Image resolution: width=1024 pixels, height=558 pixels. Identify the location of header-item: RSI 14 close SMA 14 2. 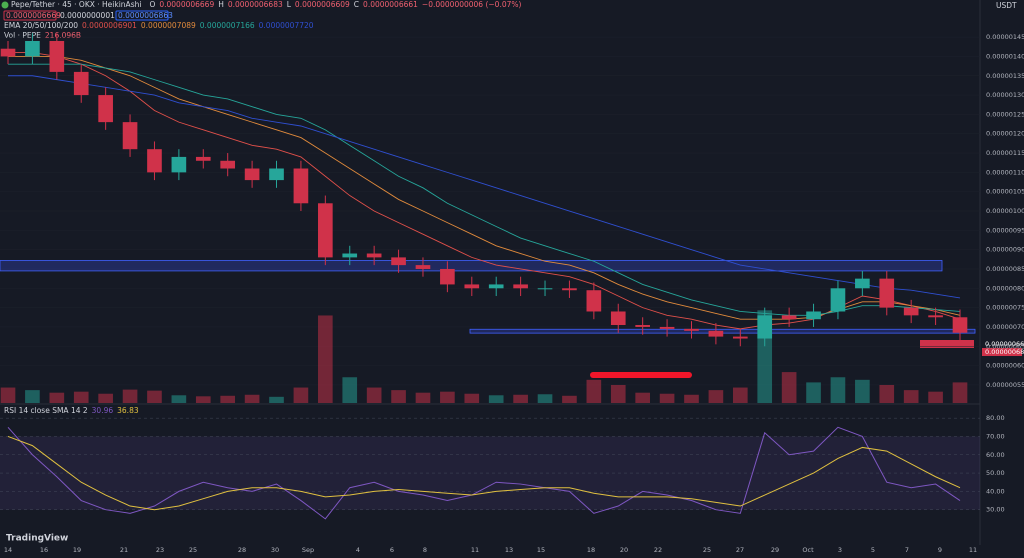
(46, 410).